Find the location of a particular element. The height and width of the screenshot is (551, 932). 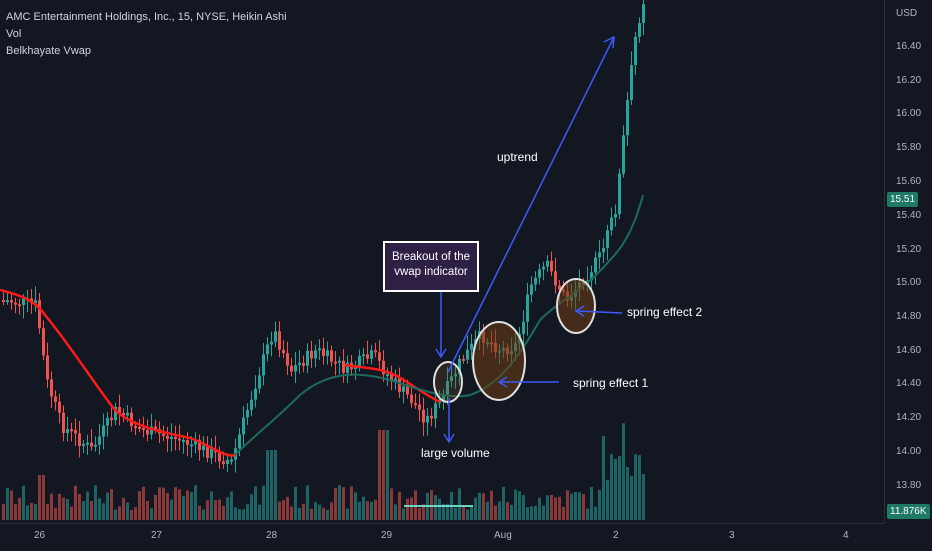

price-tick-label: 15.20 is located at coordinates (909, 249).